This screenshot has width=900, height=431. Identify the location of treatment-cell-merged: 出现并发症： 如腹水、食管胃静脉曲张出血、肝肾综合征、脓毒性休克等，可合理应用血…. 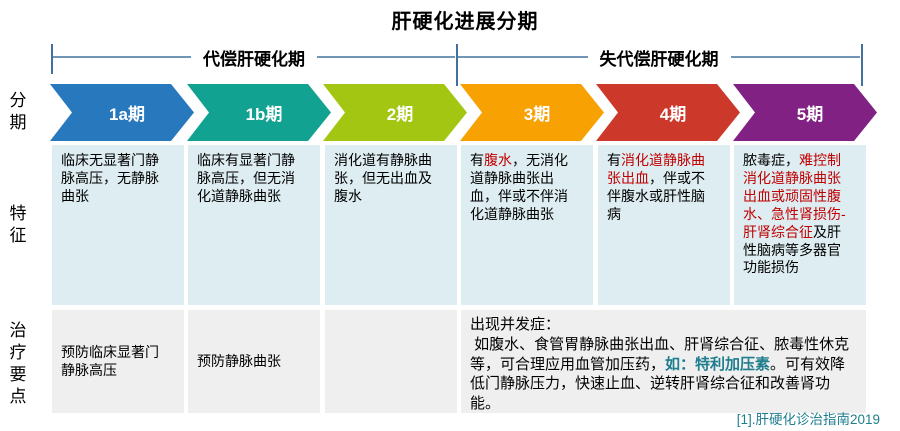
(663, 361).